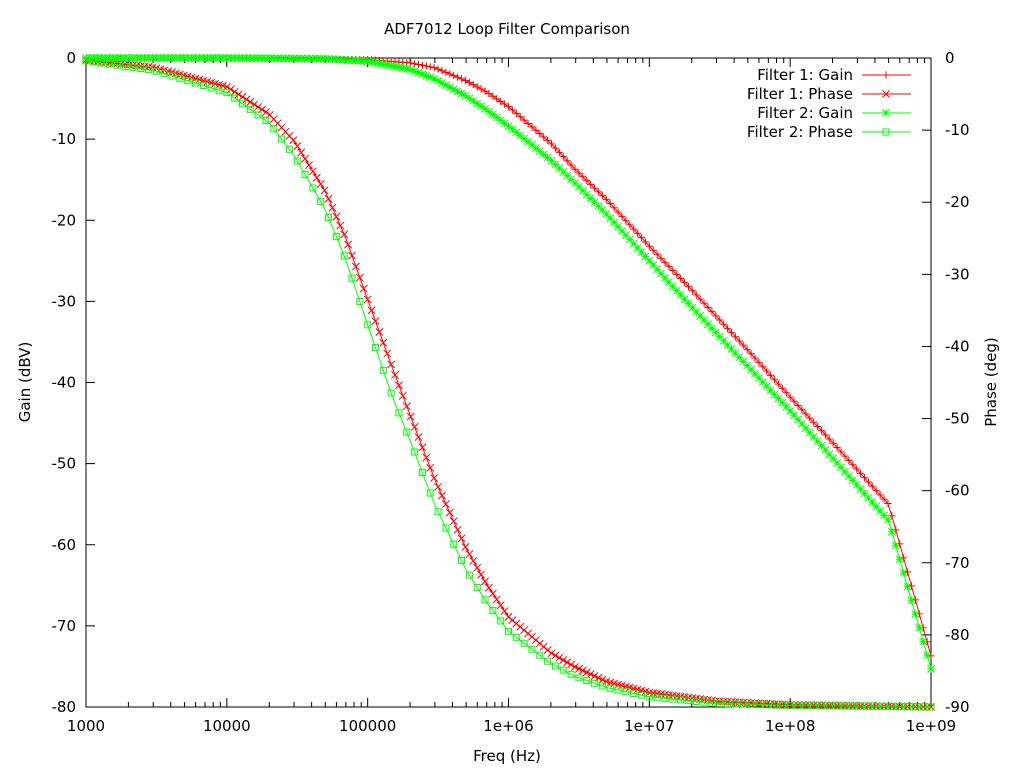  What do you see at coordinates (957, 346) in the screenshot?
I see `y2-tick-label: -40` at bounding box center [957, 346].